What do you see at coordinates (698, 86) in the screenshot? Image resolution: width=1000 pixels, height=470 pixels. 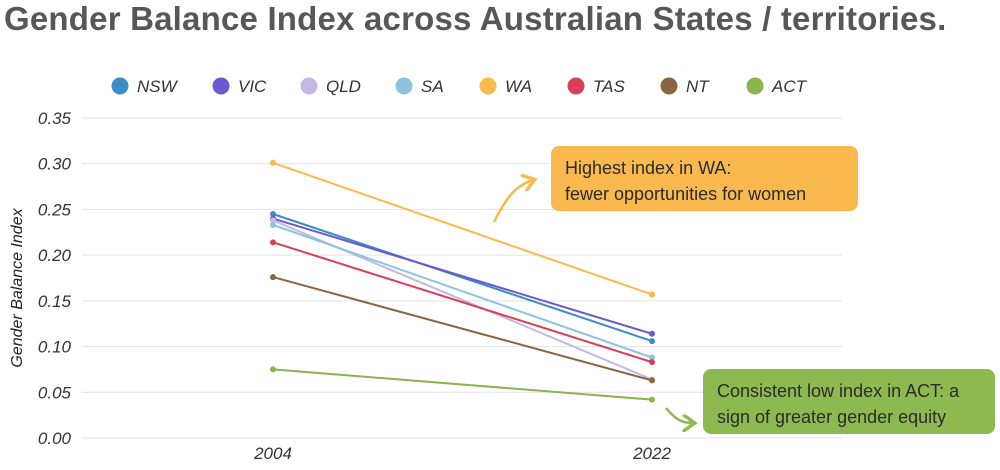 I see `legend-label: NT` at bounding box center [698, 86].